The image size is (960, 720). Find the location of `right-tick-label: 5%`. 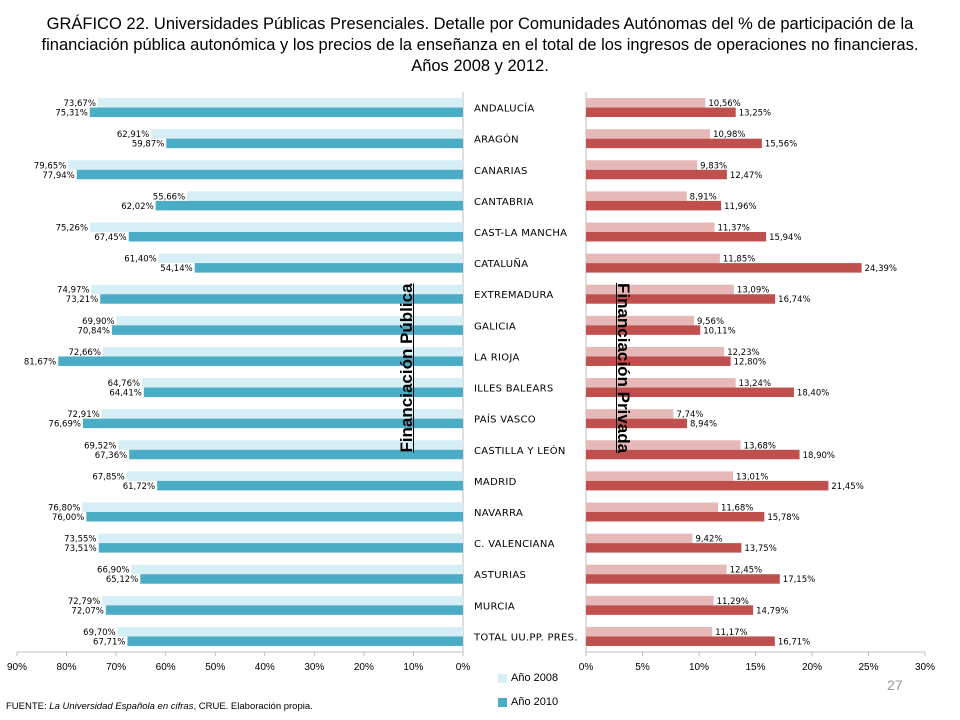

right-tick-label: 5% is located at coordinates (642, 667).